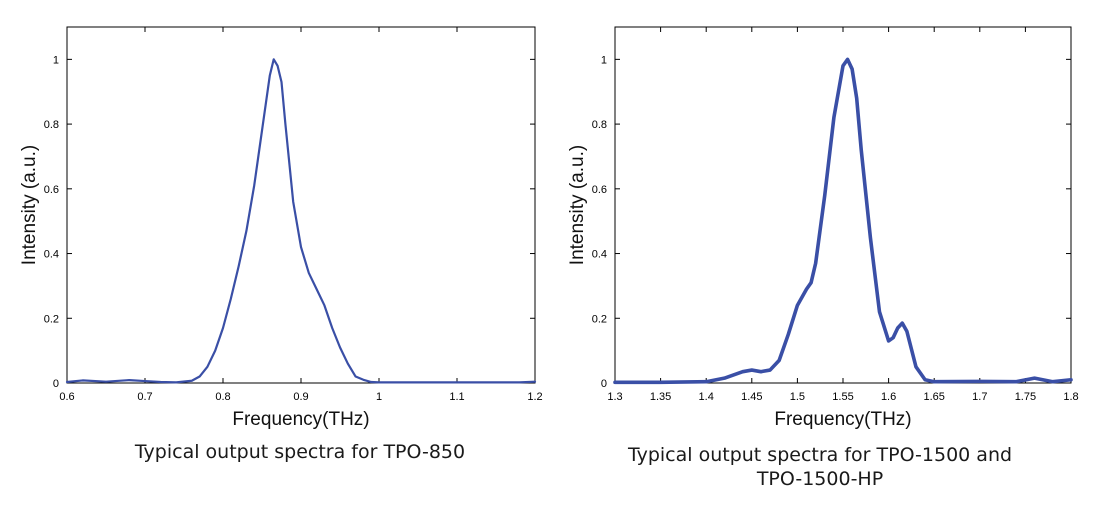 Image resolution: width=1101 pixels, height=508 pixels. What do you see at coordinates (888, 397) in the screenshot?
I see `x-tick-label: 1.6` at bounding box center [888, 397].